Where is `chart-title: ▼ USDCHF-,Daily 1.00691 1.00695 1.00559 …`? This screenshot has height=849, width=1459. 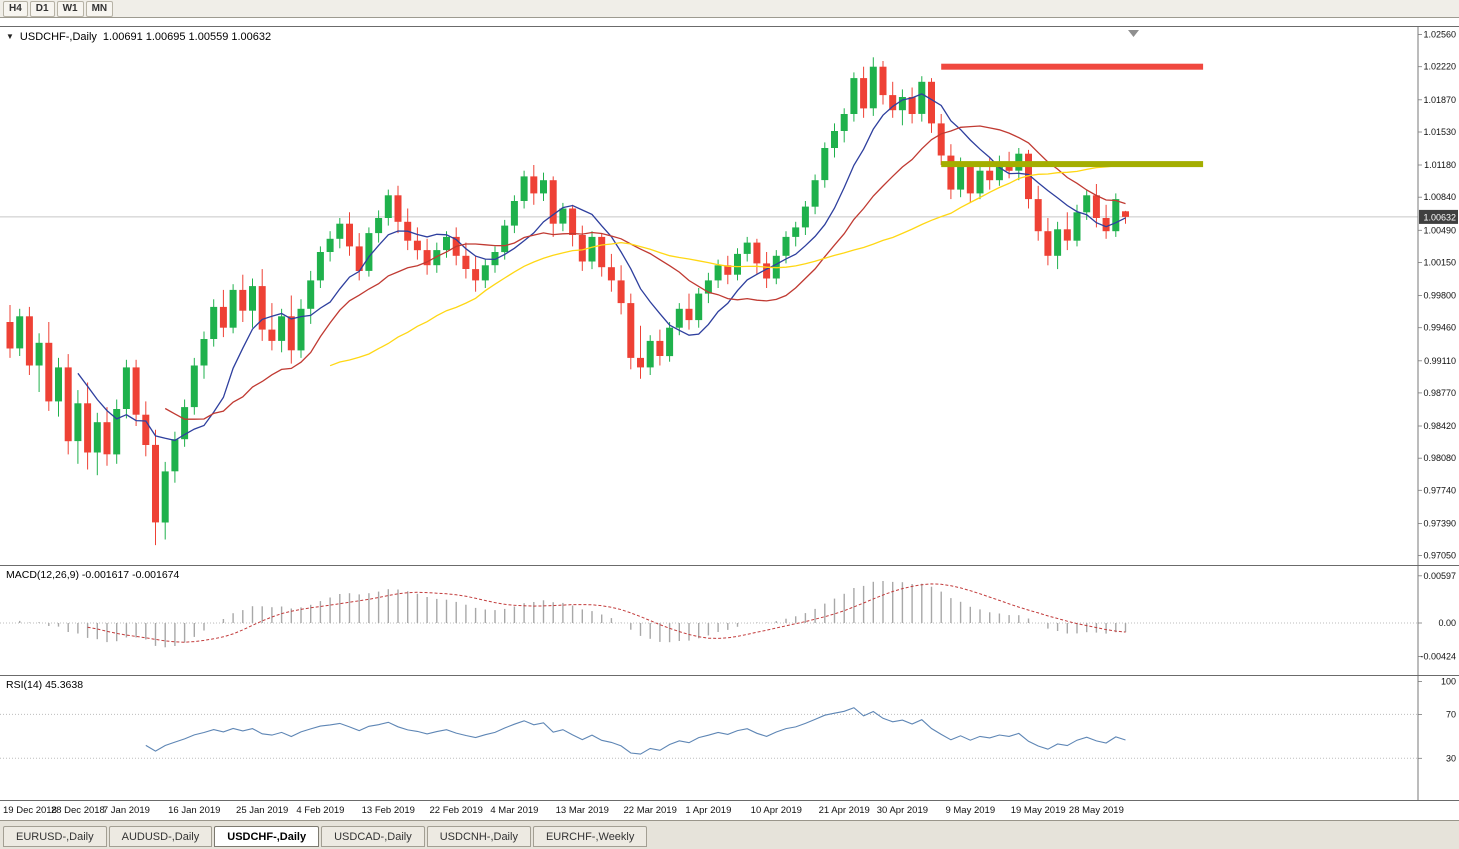
chart-title: ▼ USDCHF-,Daily 1.00691 1.00695 1.00559 … is located at coordinates (138, 37).